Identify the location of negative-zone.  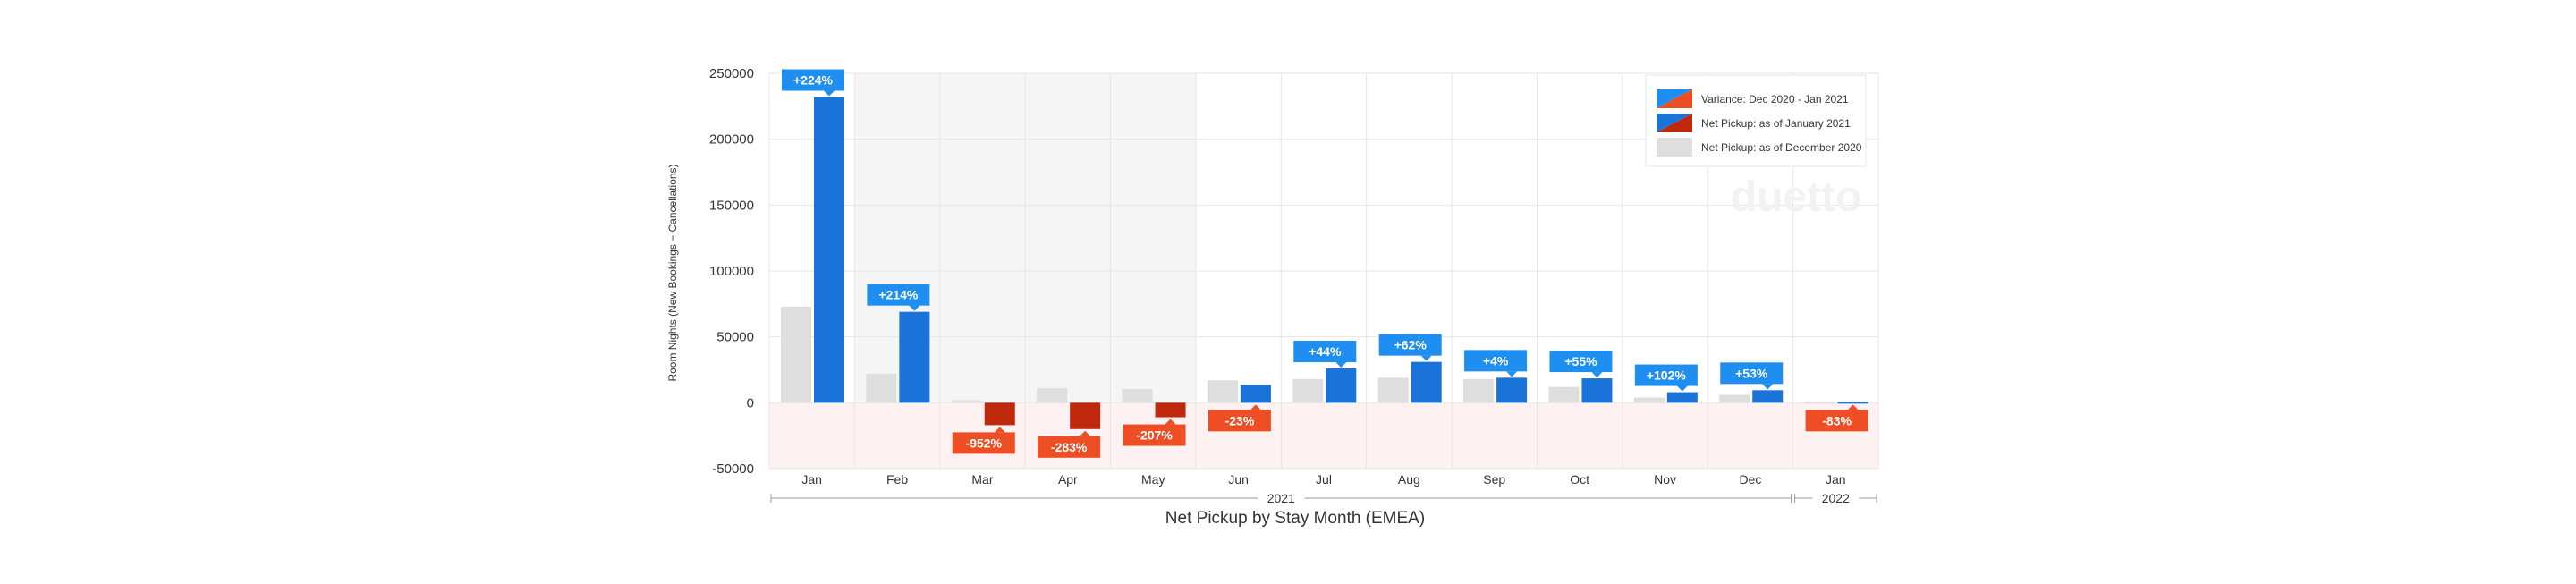
(1323, 435).